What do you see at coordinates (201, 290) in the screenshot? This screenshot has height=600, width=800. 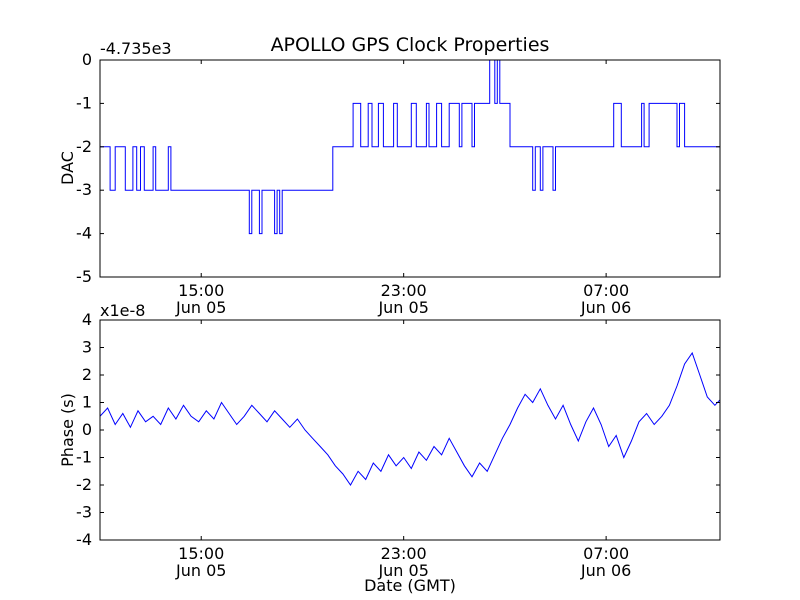 I see `dac-x-tick-time-label: 15:00` at bounding box center [201, 290].